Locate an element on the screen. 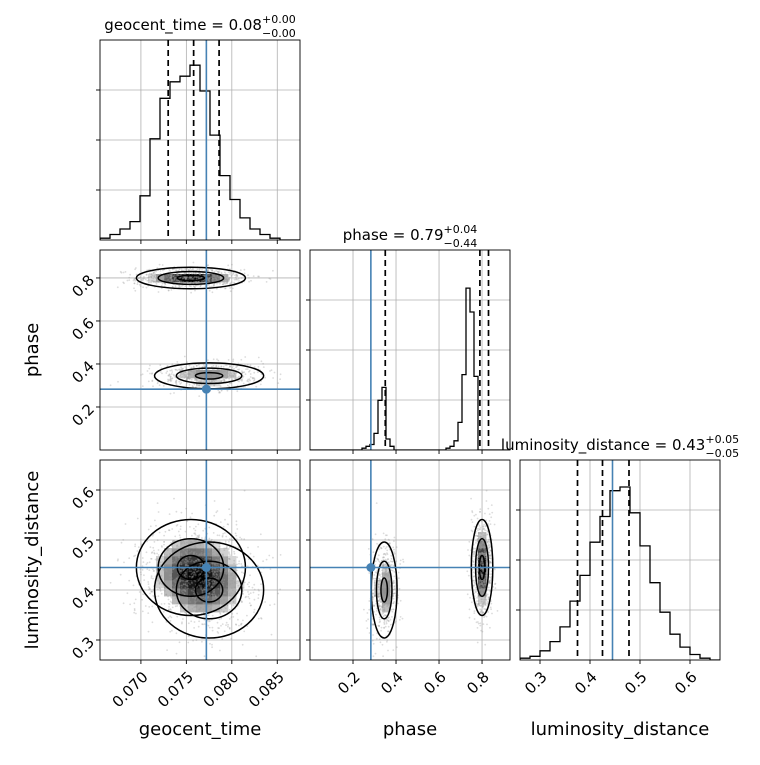 The height and width of the screenshot is (765, 760). tick-label-x: 0.070 is located at coordinates (130, 689).